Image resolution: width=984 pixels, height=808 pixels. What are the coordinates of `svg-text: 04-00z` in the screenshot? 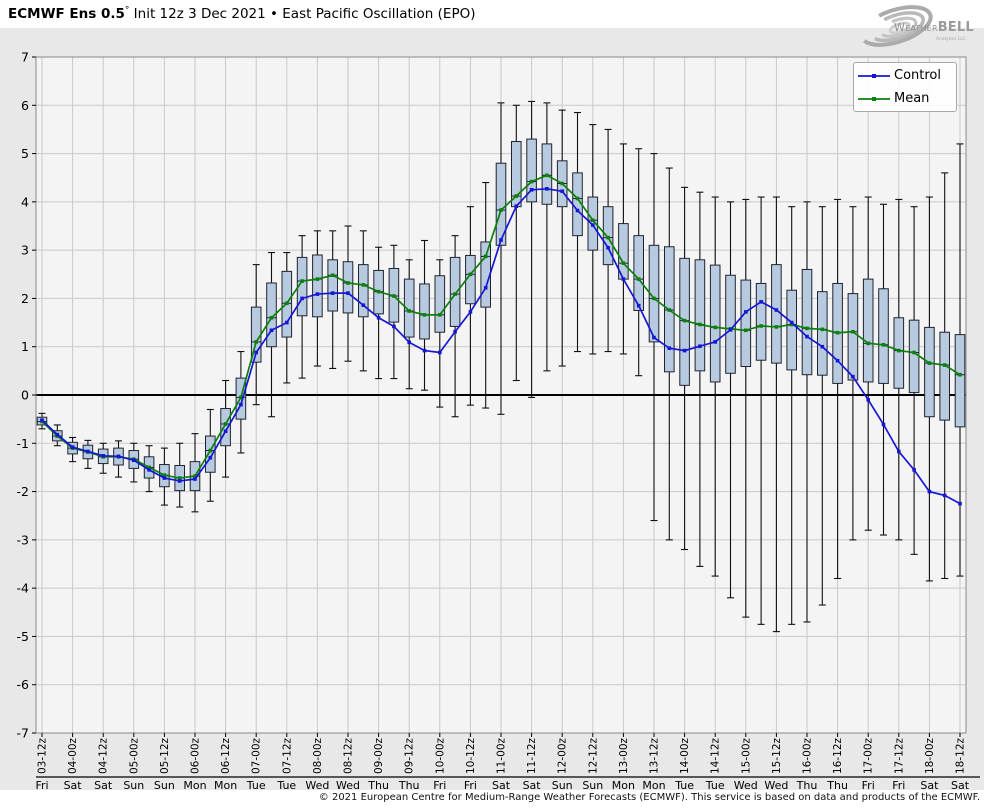 It's located at (73, 755).